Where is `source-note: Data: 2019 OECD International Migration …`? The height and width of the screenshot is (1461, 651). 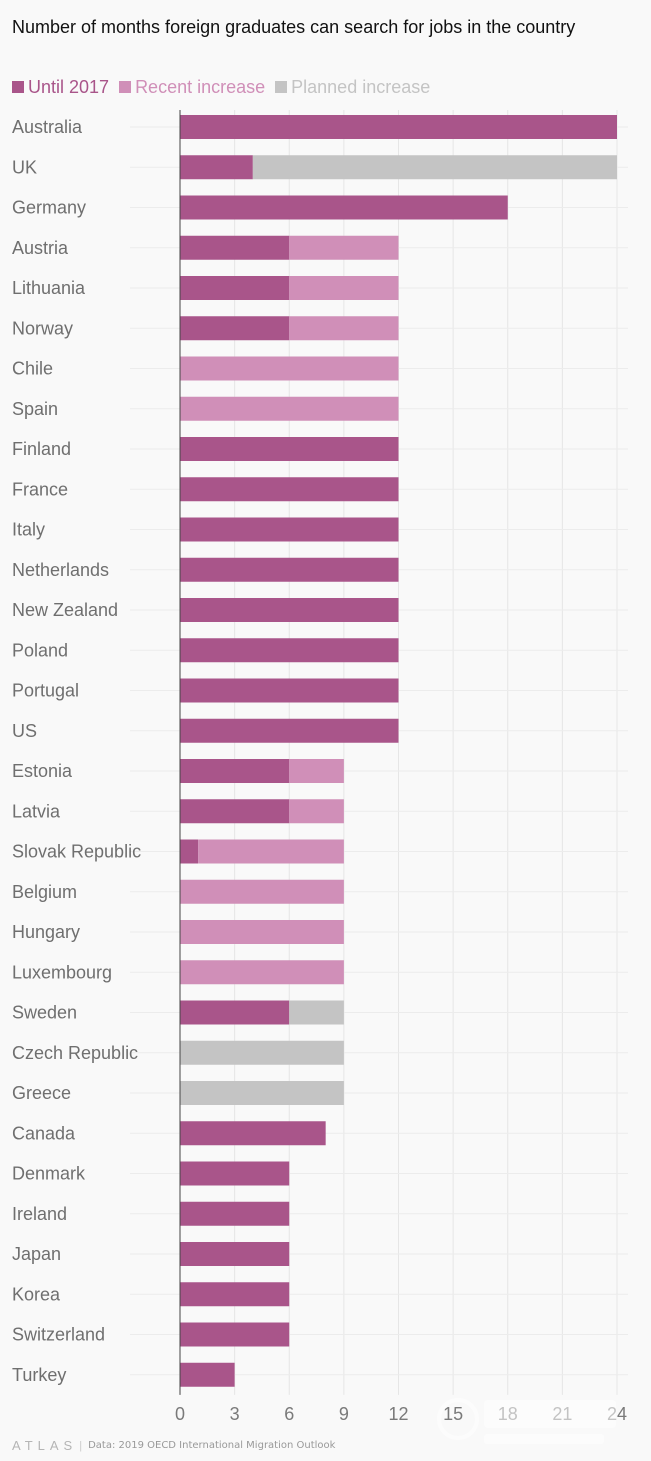
source-note: Data: 2019 OECD International Migration … is located at coordinates (212, 1445).